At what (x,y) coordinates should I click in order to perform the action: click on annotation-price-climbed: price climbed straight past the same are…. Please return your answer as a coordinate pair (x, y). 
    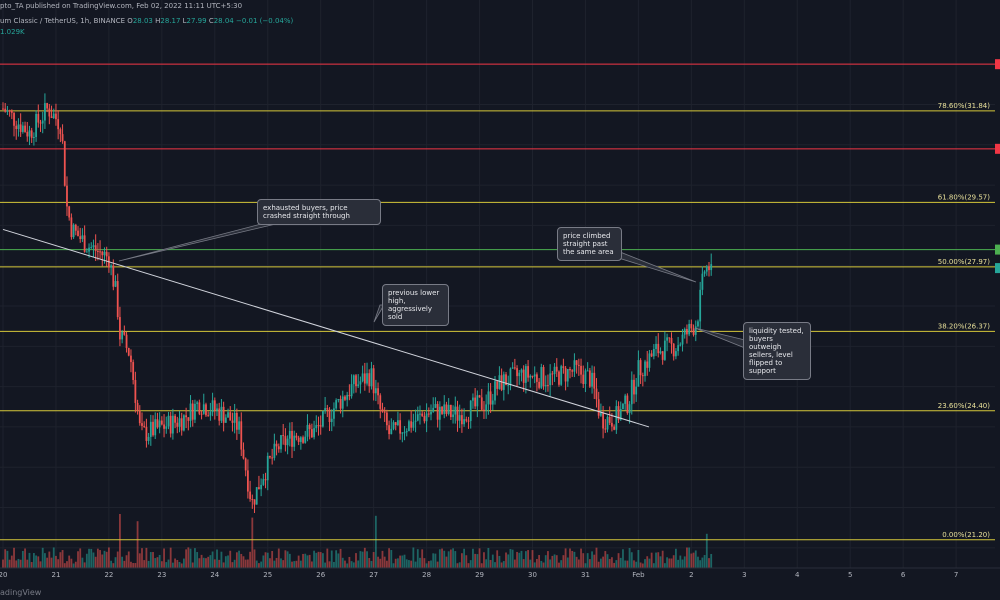
    Looking at the image, I should click on (589, 244).